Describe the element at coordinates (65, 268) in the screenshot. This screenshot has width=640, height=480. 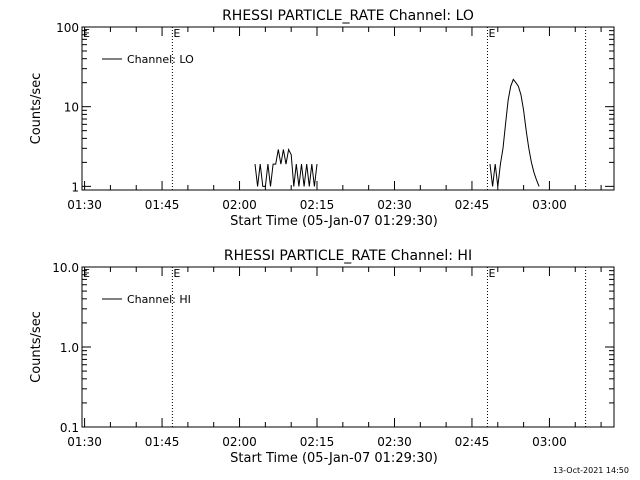
I see `y-tick-label: 10.0` at that location.